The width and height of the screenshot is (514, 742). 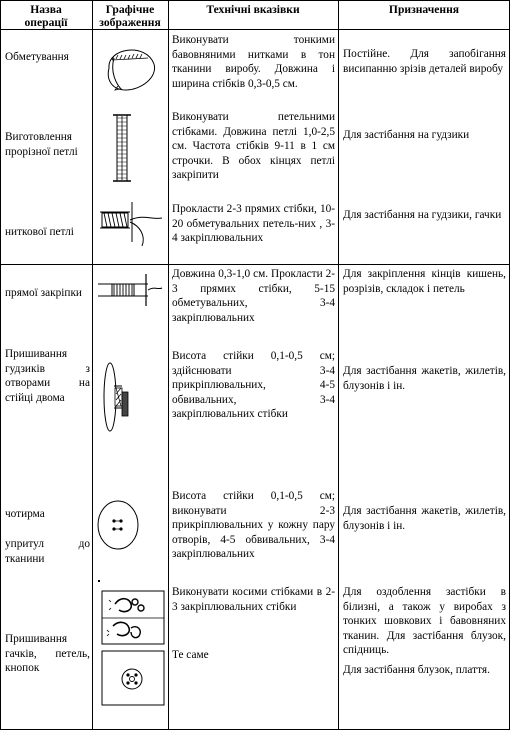 What do you see at coordinates (25, 514) in the screenshot?
I see `row-four-hole-name-a: чотирма` at bounding box center [25, 514].